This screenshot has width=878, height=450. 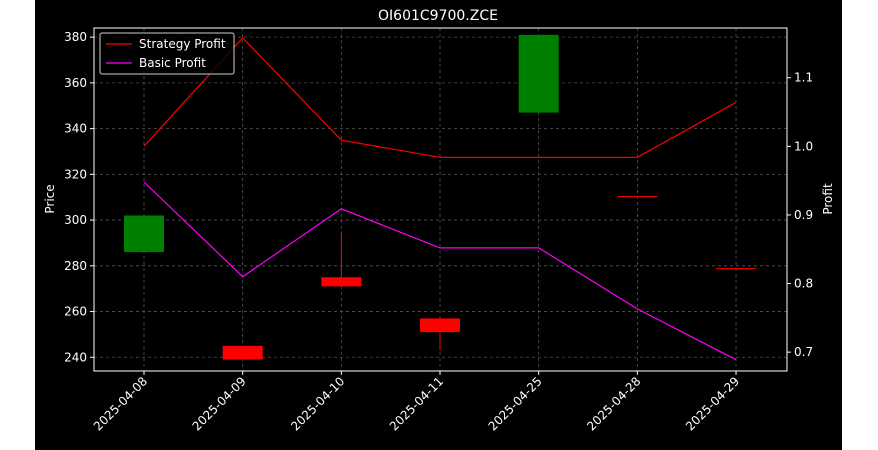 I want to click on y-left-tick-label: 340, so click(x=75, y=129).